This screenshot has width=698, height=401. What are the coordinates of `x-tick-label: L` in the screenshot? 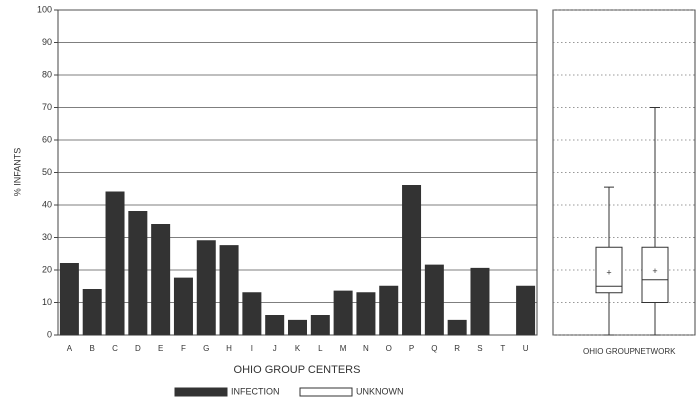 It's located at (320, 348).